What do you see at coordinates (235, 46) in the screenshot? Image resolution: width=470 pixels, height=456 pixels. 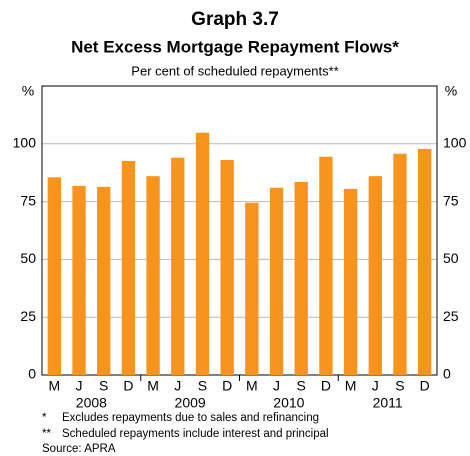 I see `chart-subtitle: Net Excess Mortgage Repayment Flows*` at bounding box center [235, 46].